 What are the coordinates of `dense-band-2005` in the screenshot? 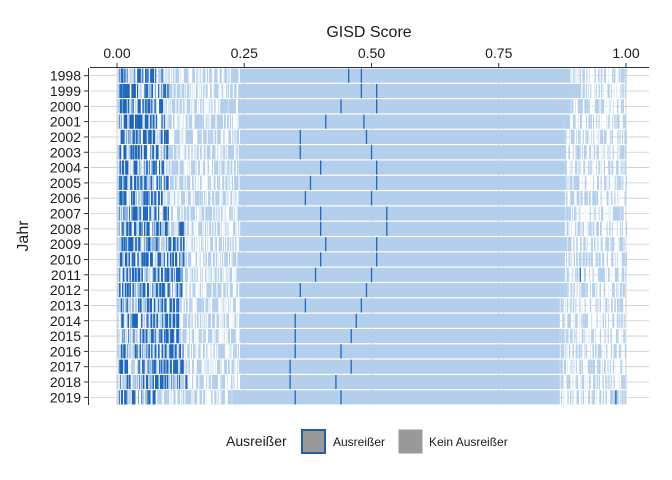 It's located at (402, 182).